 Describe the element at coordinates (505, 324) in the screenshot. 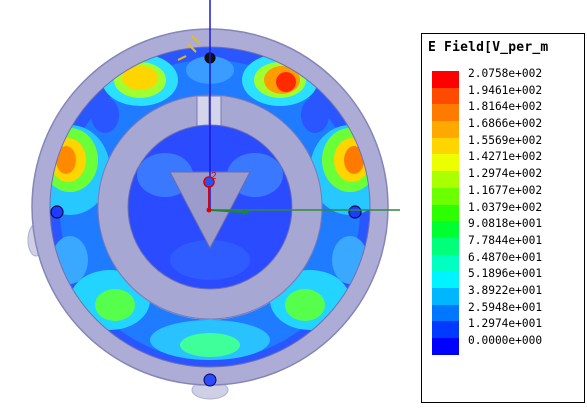

I see `legend-label: 1.2974e+001` at that location.